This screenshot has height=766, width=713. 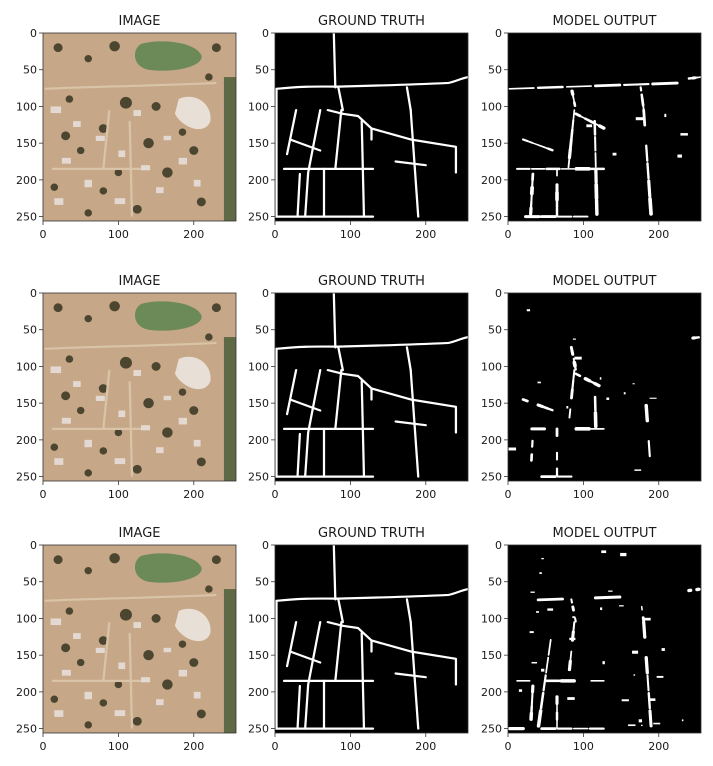 What do you see at coordinates (139, 21) in the screenshot?
I see `image-title: IMAGE` at bounding box center [139, 21].